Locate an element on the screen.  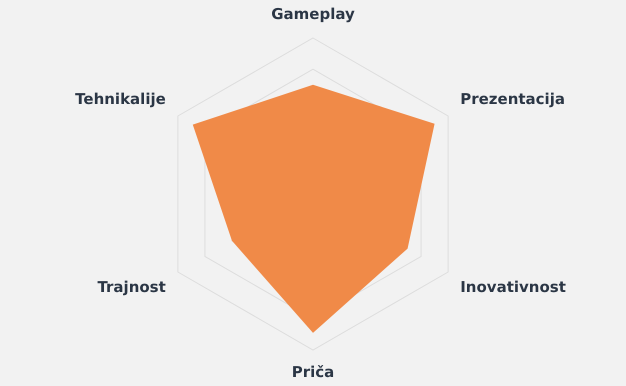
spoke-label: Tehnikalije is located at coordinates (120, 99).